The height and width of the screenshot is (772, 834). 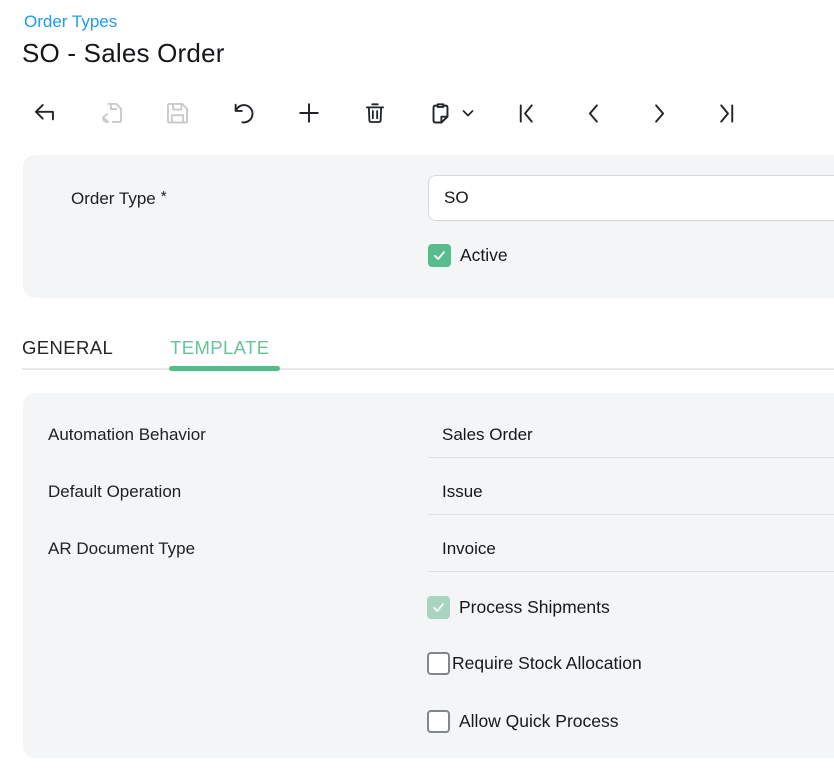 I want to click on clipboard-icon, so click(x=440, y=113).